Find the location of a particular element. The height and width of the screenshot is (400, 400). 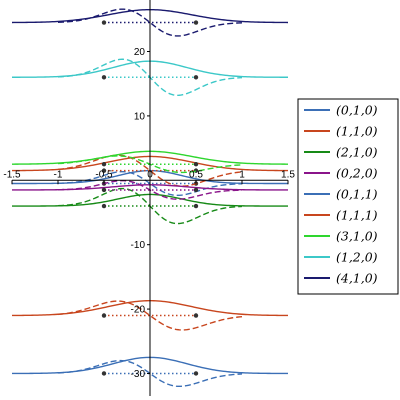

legend-label: (0,2,0) is located at coordinates (357, 173).